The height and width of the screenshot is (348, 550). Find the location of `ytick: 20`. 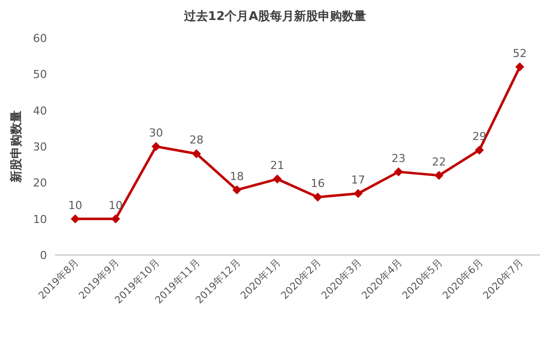

ytick: 20 is located at coordinates (40, 183).